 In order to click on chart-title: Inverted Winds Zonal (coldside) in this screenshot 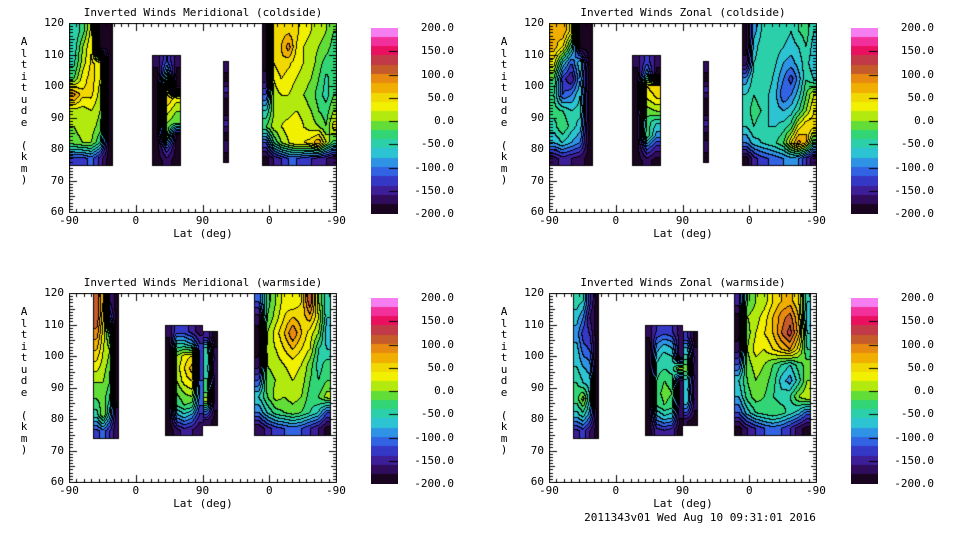, I will do `click(683, 12)`.